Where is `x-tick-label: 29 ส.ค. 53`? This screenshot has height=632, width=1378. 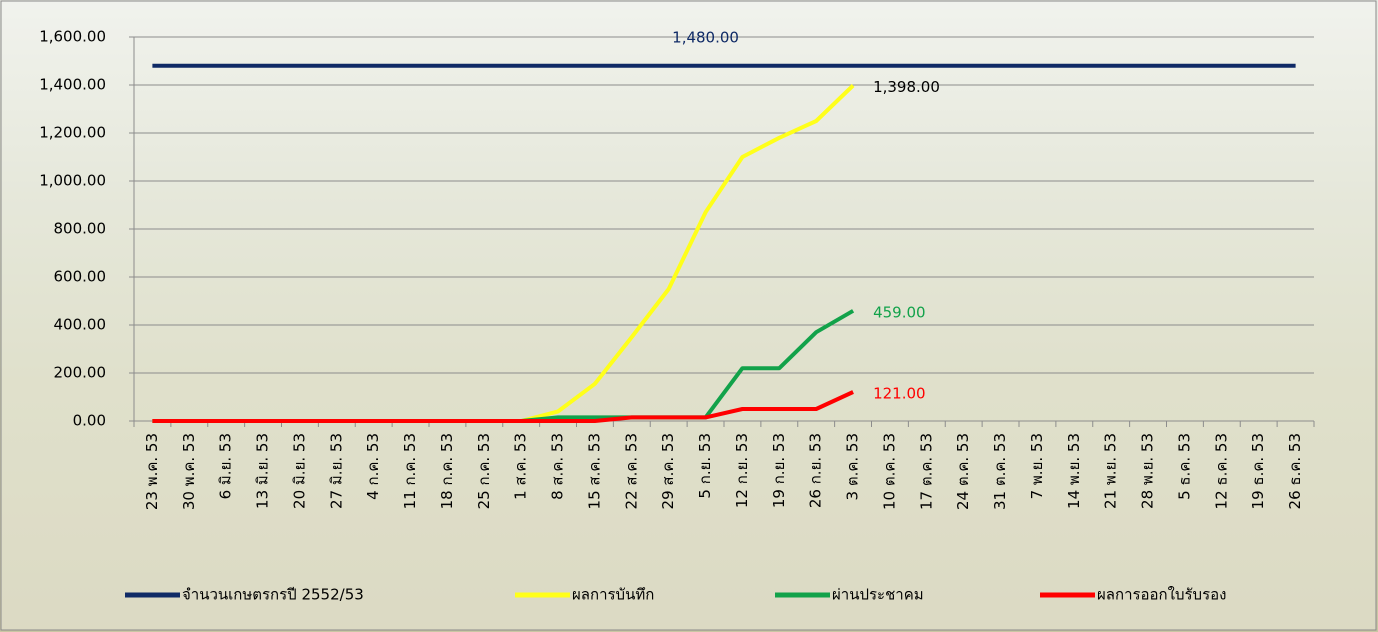
x-tick-label: 29 ส.ค. 53 is located at coordinates (668, 471).